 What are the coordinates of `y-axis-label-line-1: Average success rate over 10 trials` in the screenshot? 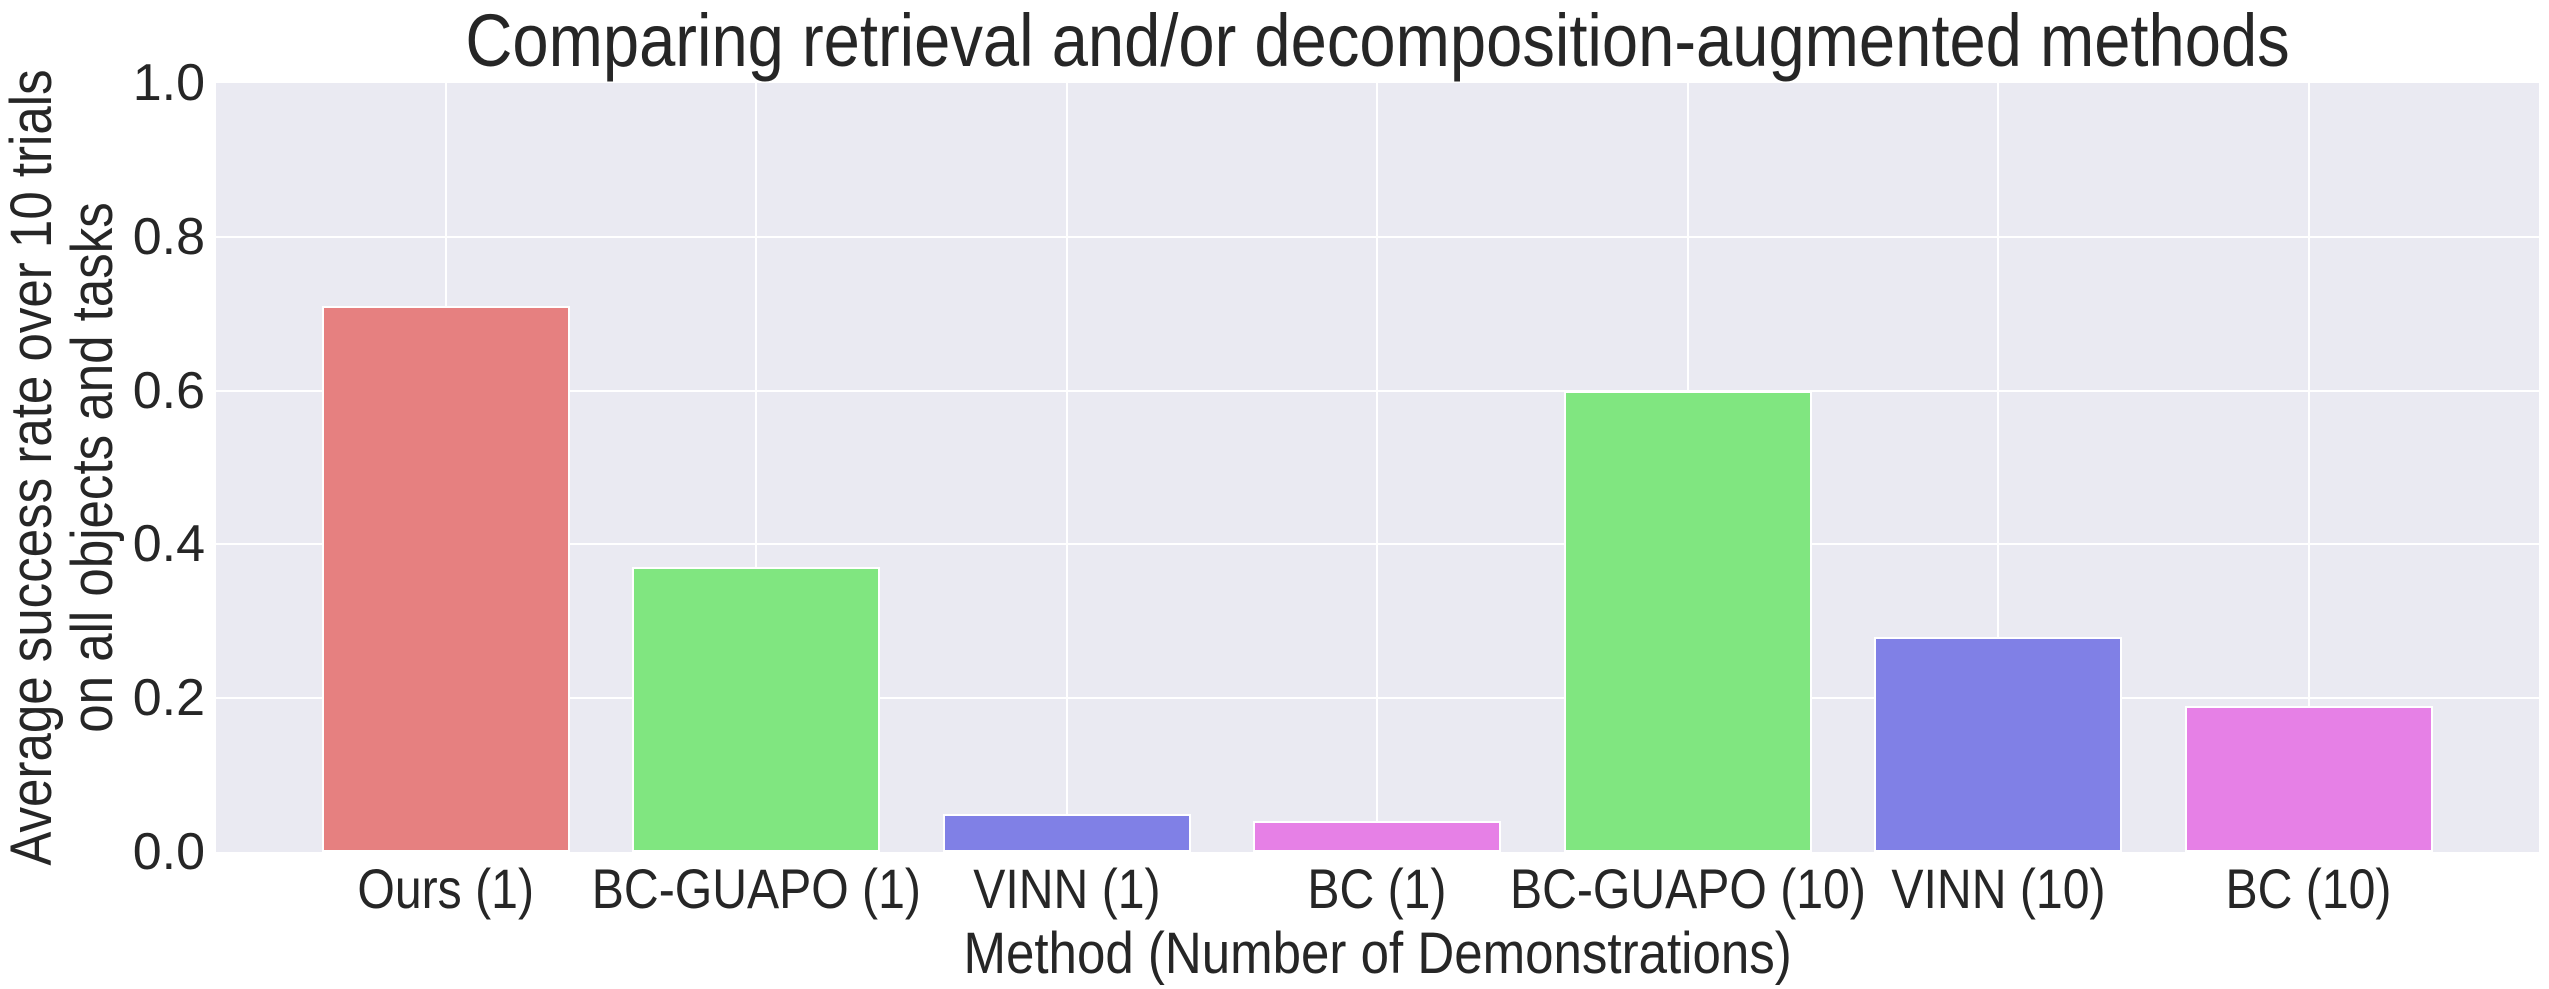 It's located at (32, 467).